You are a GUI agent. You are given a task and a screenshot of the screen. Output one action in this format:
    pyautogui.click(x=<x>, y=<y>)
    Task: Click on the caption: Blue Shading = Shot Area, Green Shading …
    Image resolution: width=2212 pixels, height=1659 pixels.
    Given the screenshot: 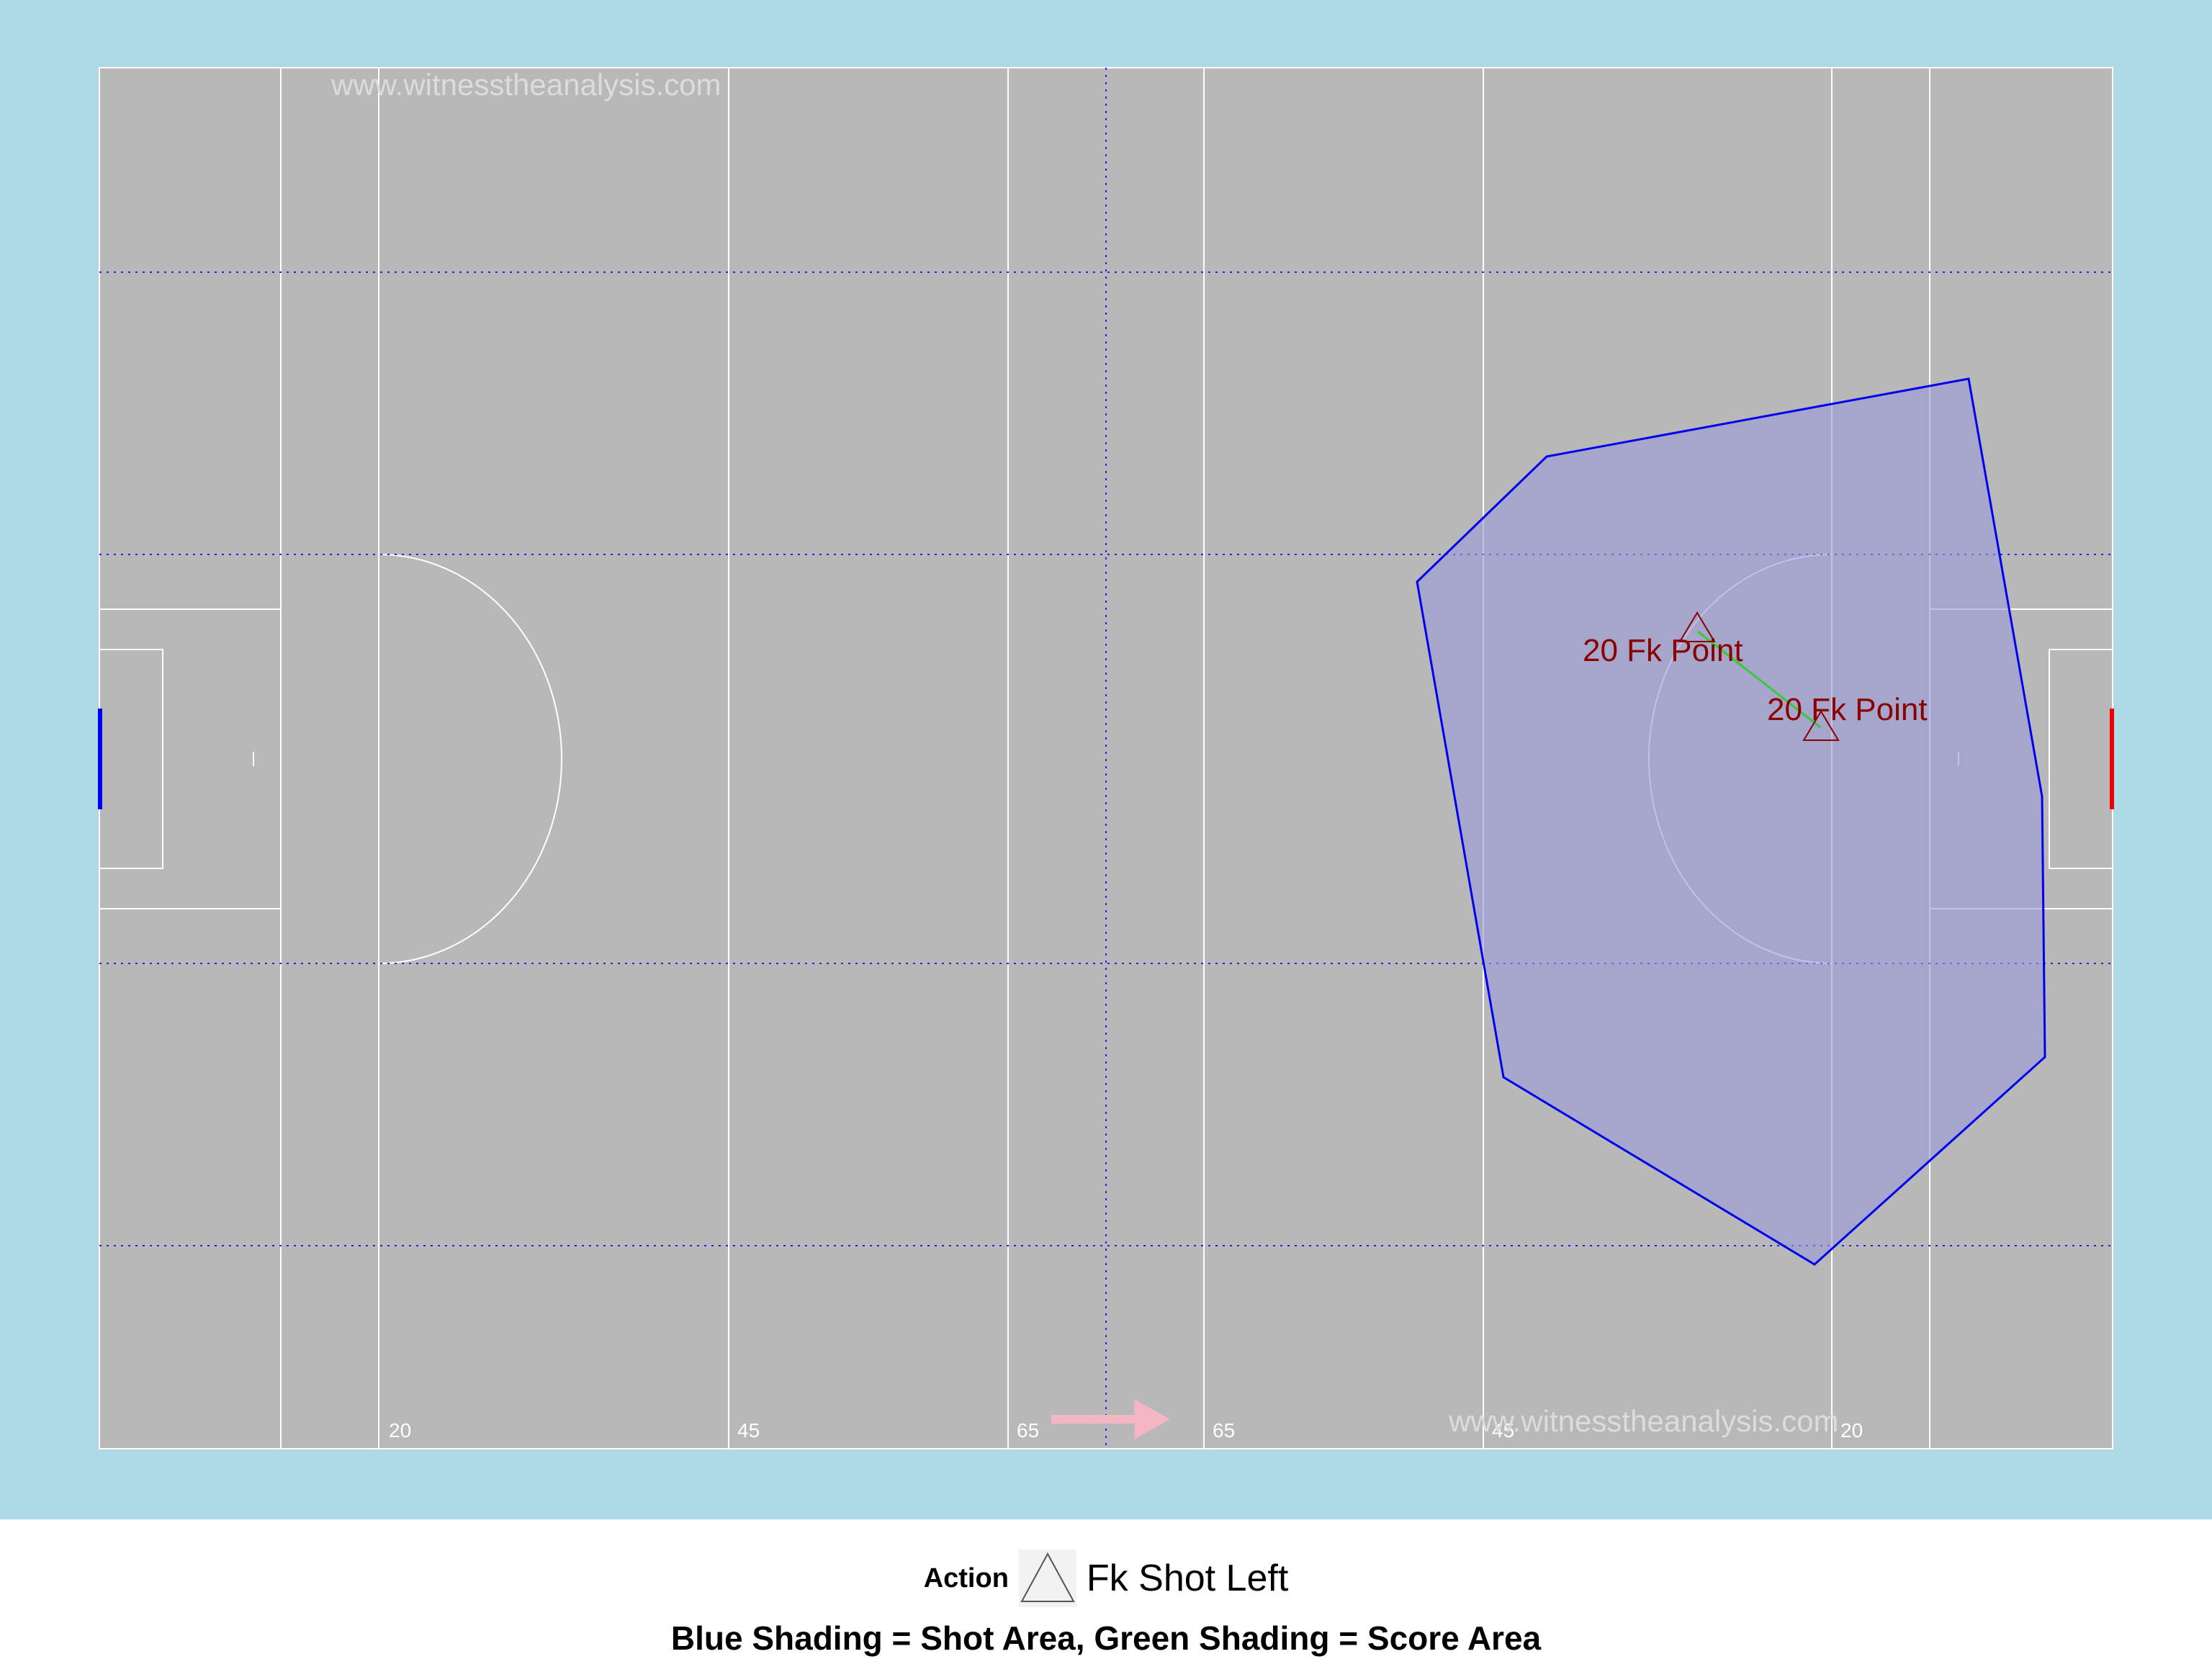 What is the action you would take?
    pyautogui.click(x=1106, y=1638)
    